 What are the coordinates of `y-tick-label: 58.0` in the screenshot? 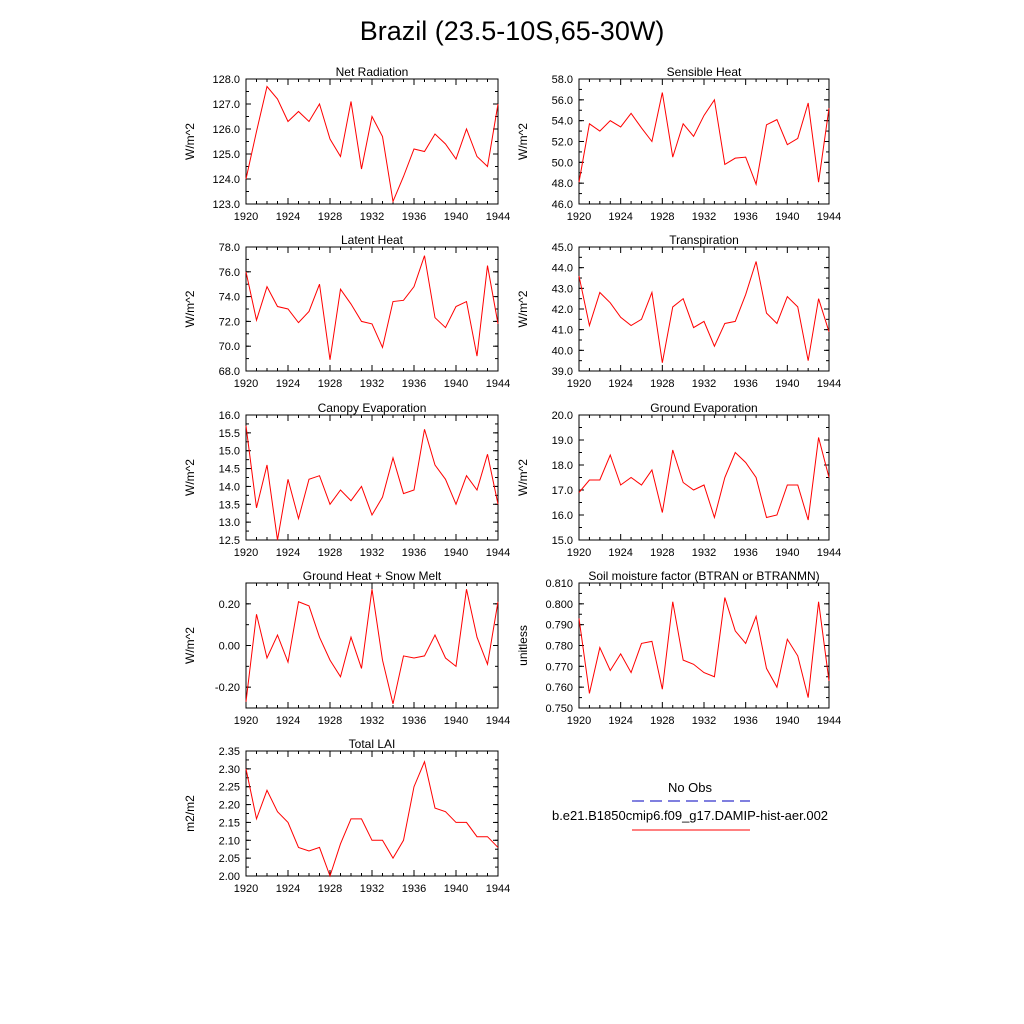 It's located at (562, 80).